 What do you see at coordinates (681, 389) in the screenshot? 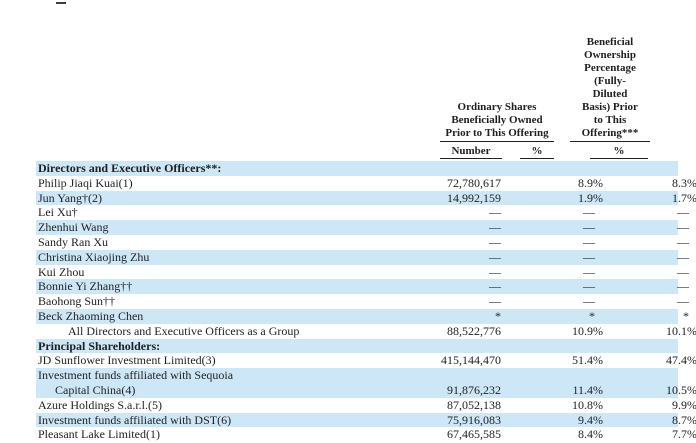
I see `cell-percent-fully-diluted: 10.5%` at bounding box center [681, 389].